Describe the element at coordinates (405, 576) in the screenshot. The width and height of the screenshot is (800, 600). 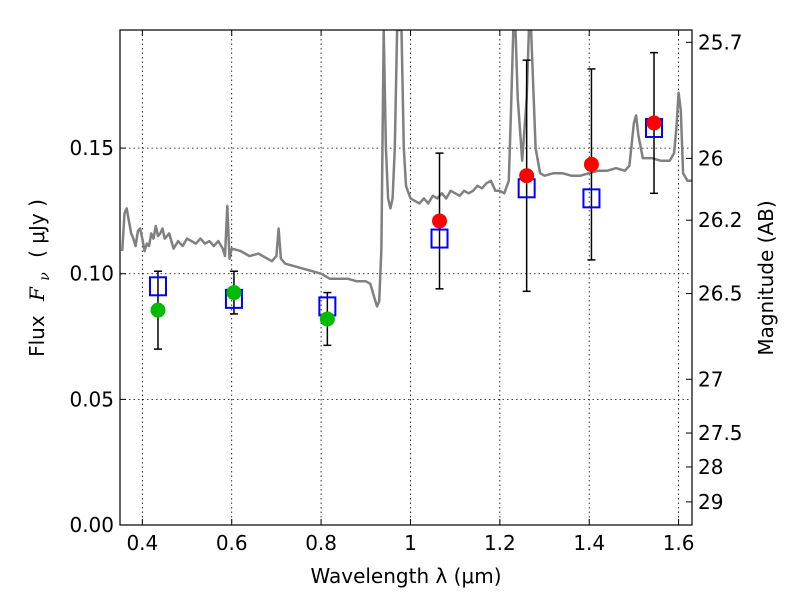
I see `x-axis-label: Wavelength λ (μm)` at that location.